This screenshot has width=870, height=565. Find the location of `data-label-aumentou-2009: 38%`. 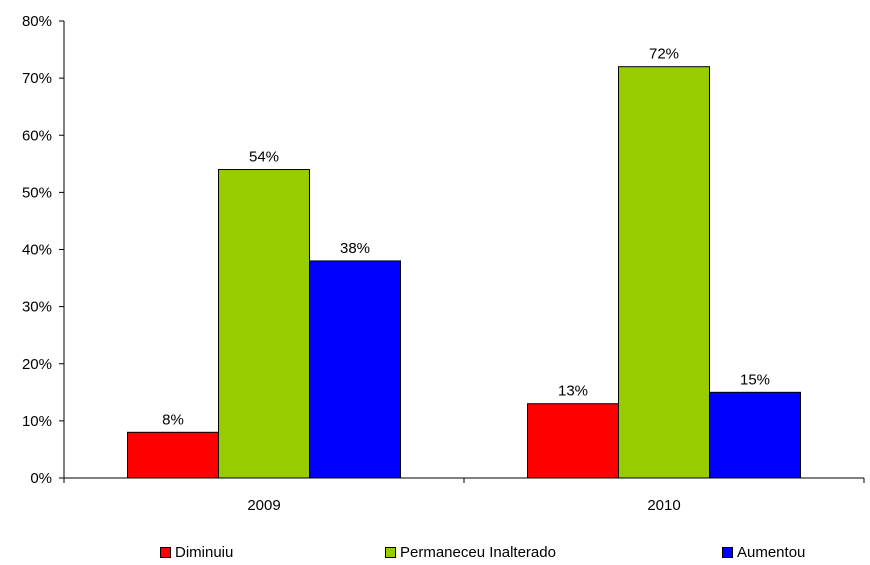

data-label-aumentou-2009: 38% is located at coordinates (355, 248).